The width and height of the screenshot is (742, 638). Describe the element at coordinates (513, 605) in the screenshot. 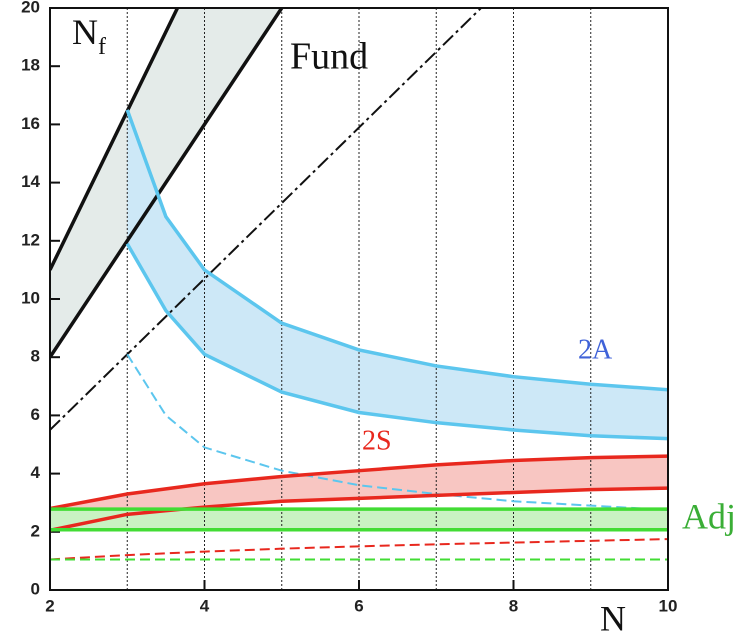

I see `x-tick-label: 8` at that location.